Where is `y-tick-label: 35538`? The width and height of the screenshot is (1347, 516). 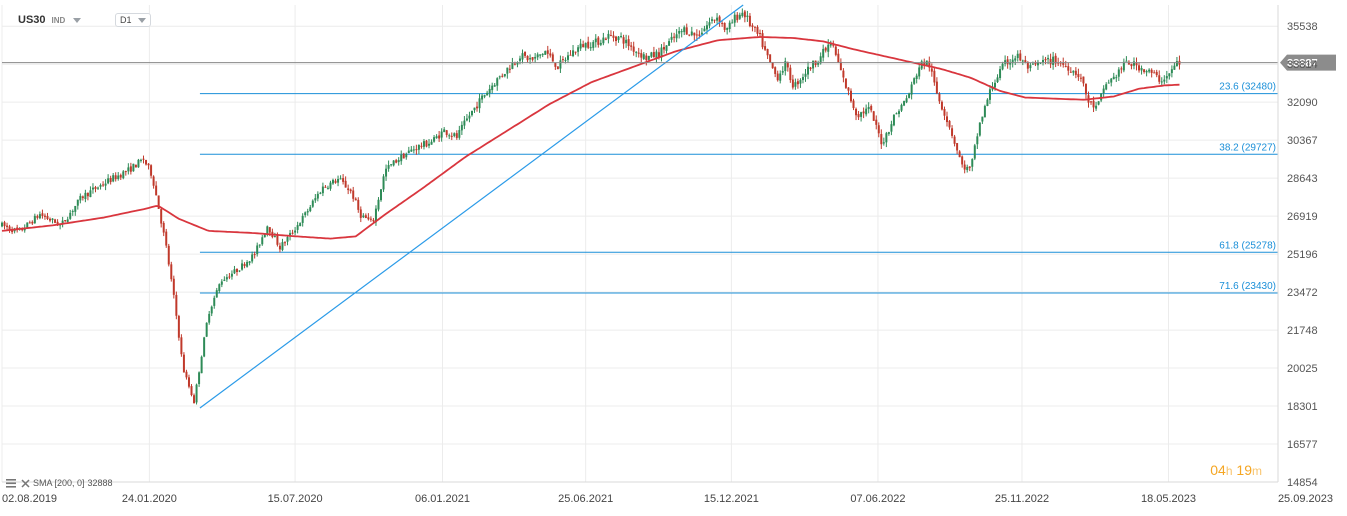
y-tick-label: 35538 is located at coordinates (1302, 27).